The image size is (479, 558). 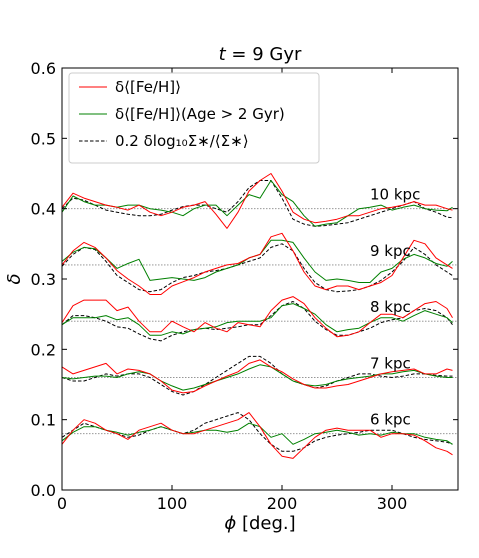 I want to click on group-8-kpc, so click(x=257, y=319).